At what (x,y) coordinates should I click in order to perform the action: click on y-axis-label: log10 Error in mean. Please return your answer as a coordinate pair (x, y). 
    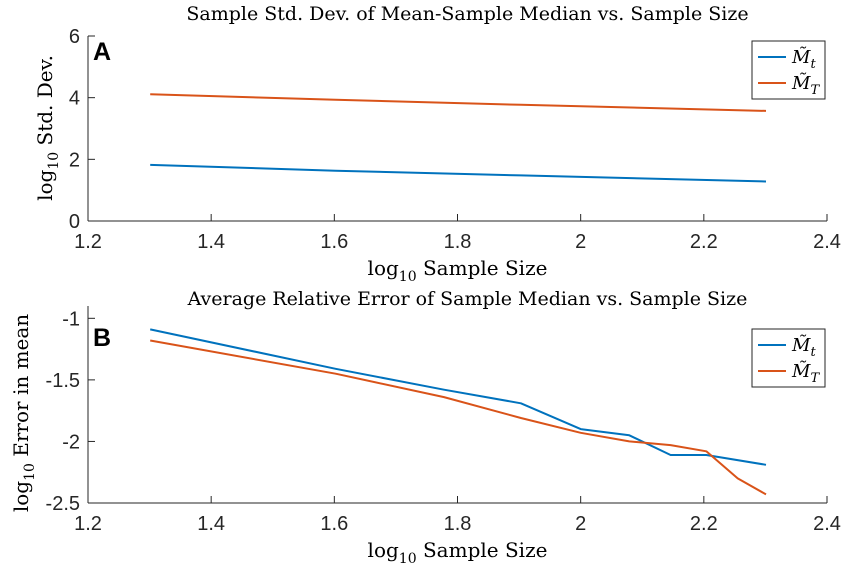
    Looking at the image, I should click on (23, 413).